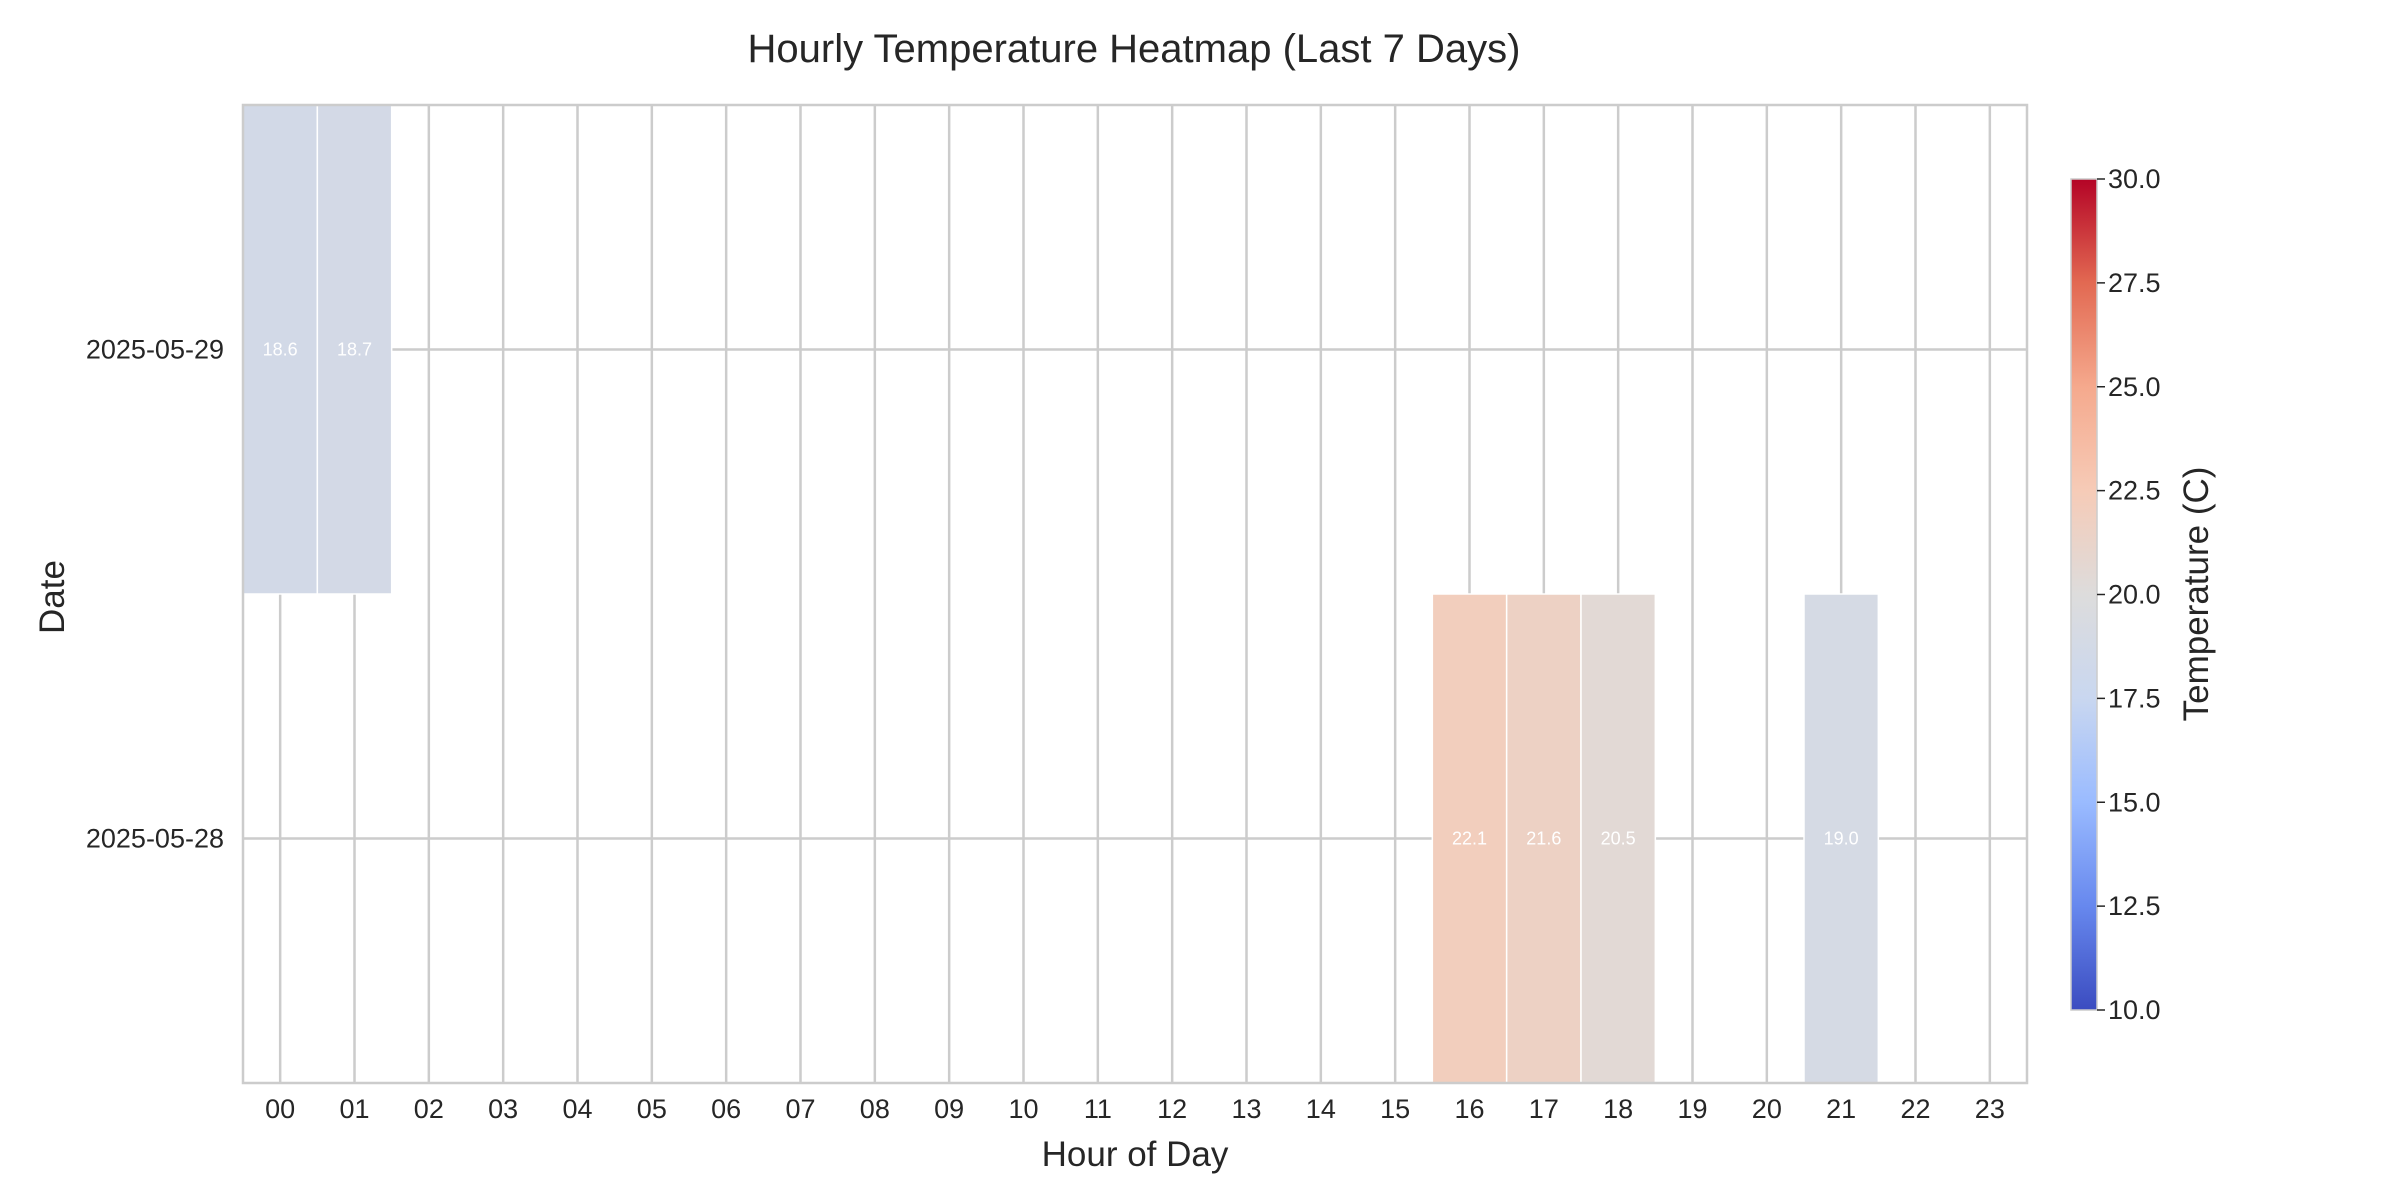 This screenshot has width=2400, height=1200. I want to click on x-tick-label: 19, so click(1692, 1109).